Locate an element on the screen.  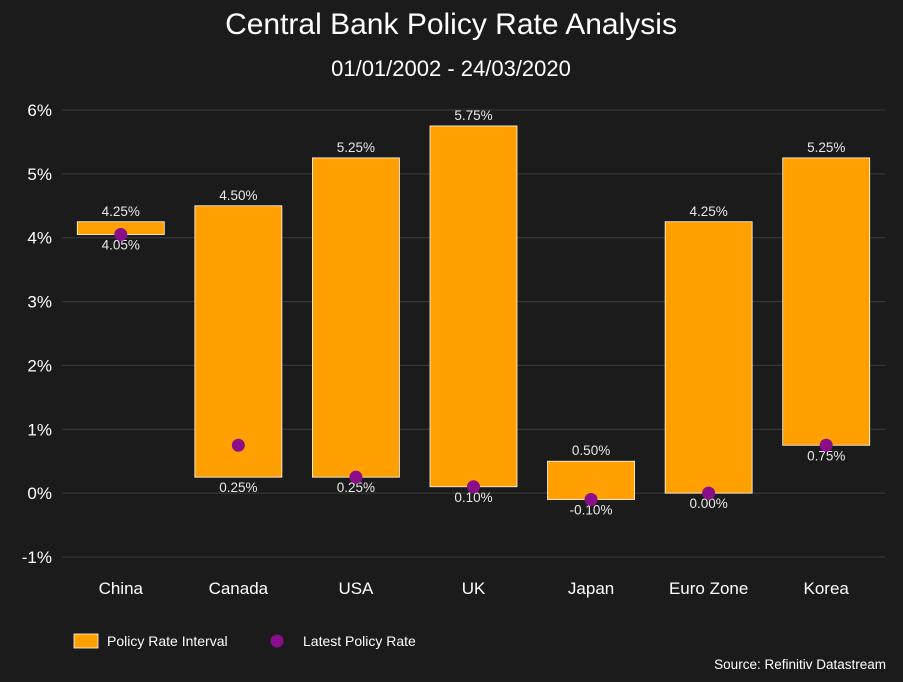
legend: Policy Rate Interval Latest Policy Rate is located at coordinates (244, 641).